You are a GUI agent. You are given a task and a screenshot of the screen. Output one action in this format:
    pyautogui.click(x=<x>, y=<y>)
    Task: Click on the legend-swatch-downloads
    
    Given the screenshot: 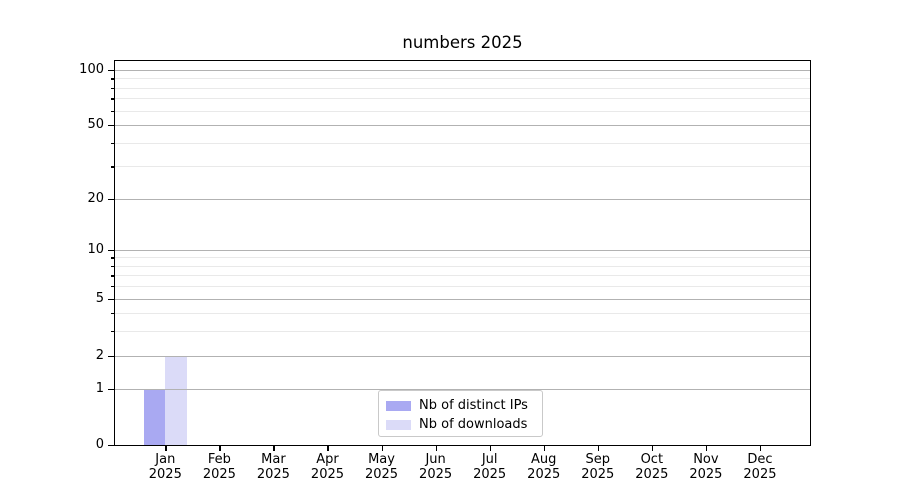 What is the action you would take?
    pyautogui.click(x=398, y=424)
    